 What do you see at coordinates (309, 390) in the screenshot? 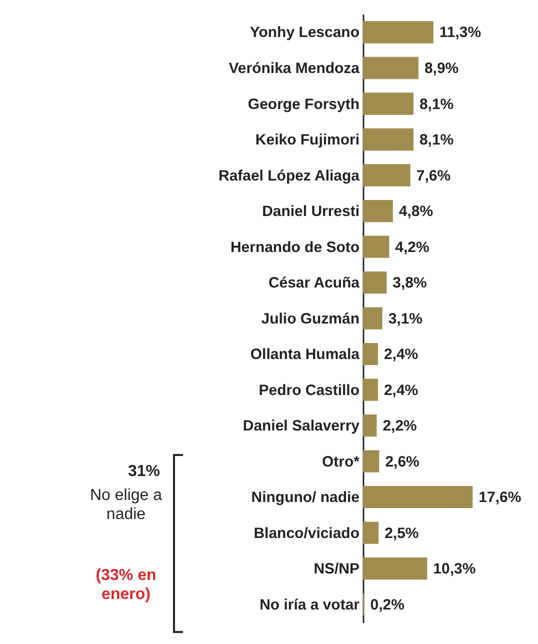
I see `y-tick-label: Pedro Castillo` at bounding box center [309, 390].